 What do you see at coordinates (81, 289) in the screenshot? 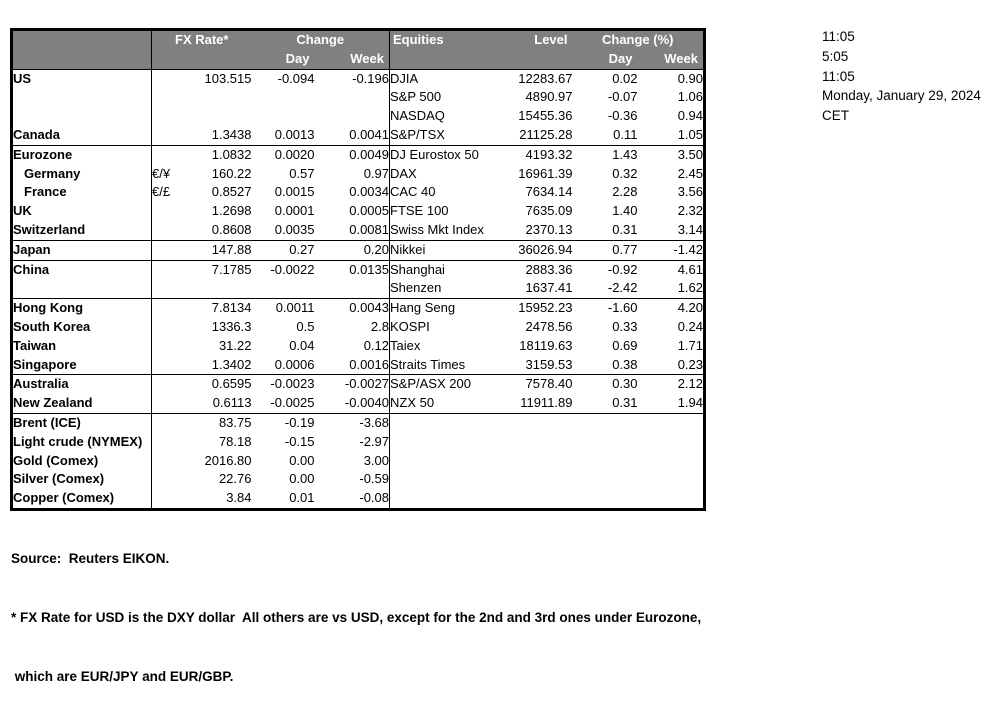
I see `fx-country-label` at bounding box center [81, 289].